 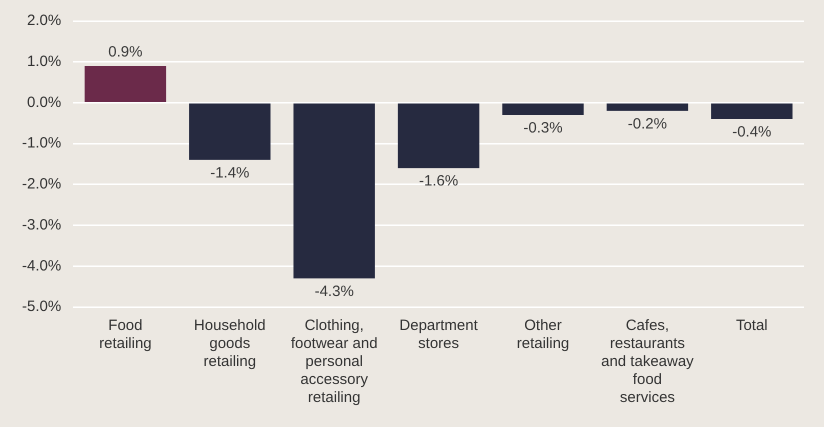 What do you see at coordinates (438, 181) in the screenshot?
I see `data-label: -1.6%` at bounding box center [438, 181].